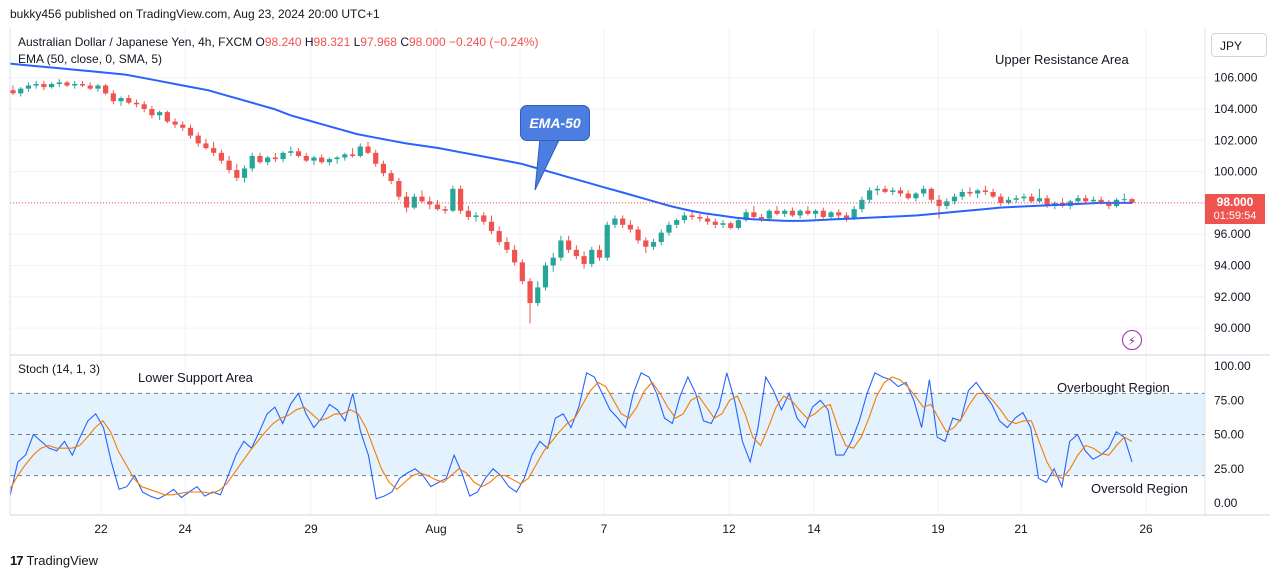 This screenshot has width=1281, height=579. I want to click on stoch-legend: Stoch (14, 1, 3), so click(59, 369).